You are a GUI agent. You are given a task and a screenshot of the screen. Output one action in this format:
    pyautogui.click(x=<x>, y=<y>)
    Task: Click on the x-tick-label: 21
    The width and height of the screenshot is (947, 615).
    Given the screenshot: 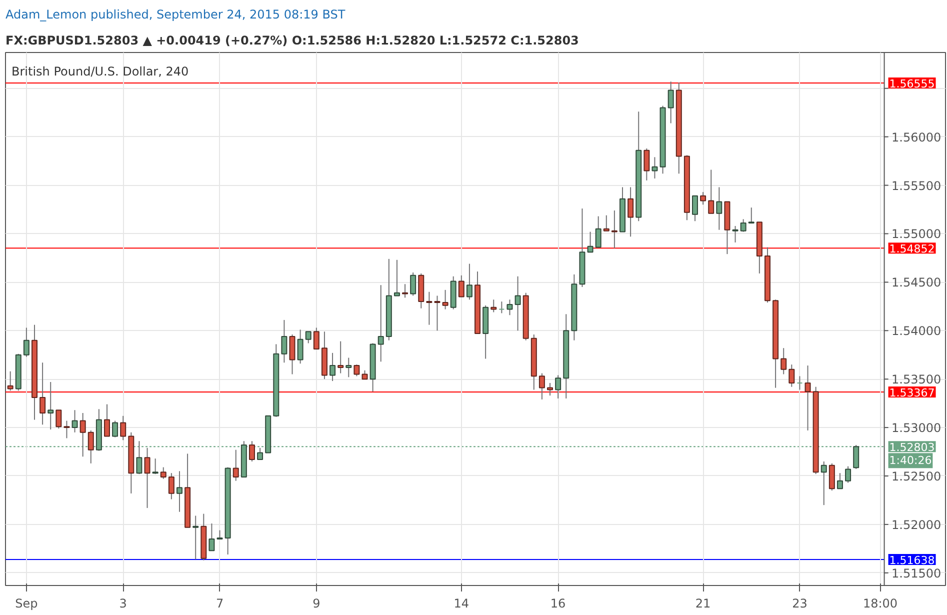 What is the action you would take?
    pyautogui.click(x=703, y=603)
    